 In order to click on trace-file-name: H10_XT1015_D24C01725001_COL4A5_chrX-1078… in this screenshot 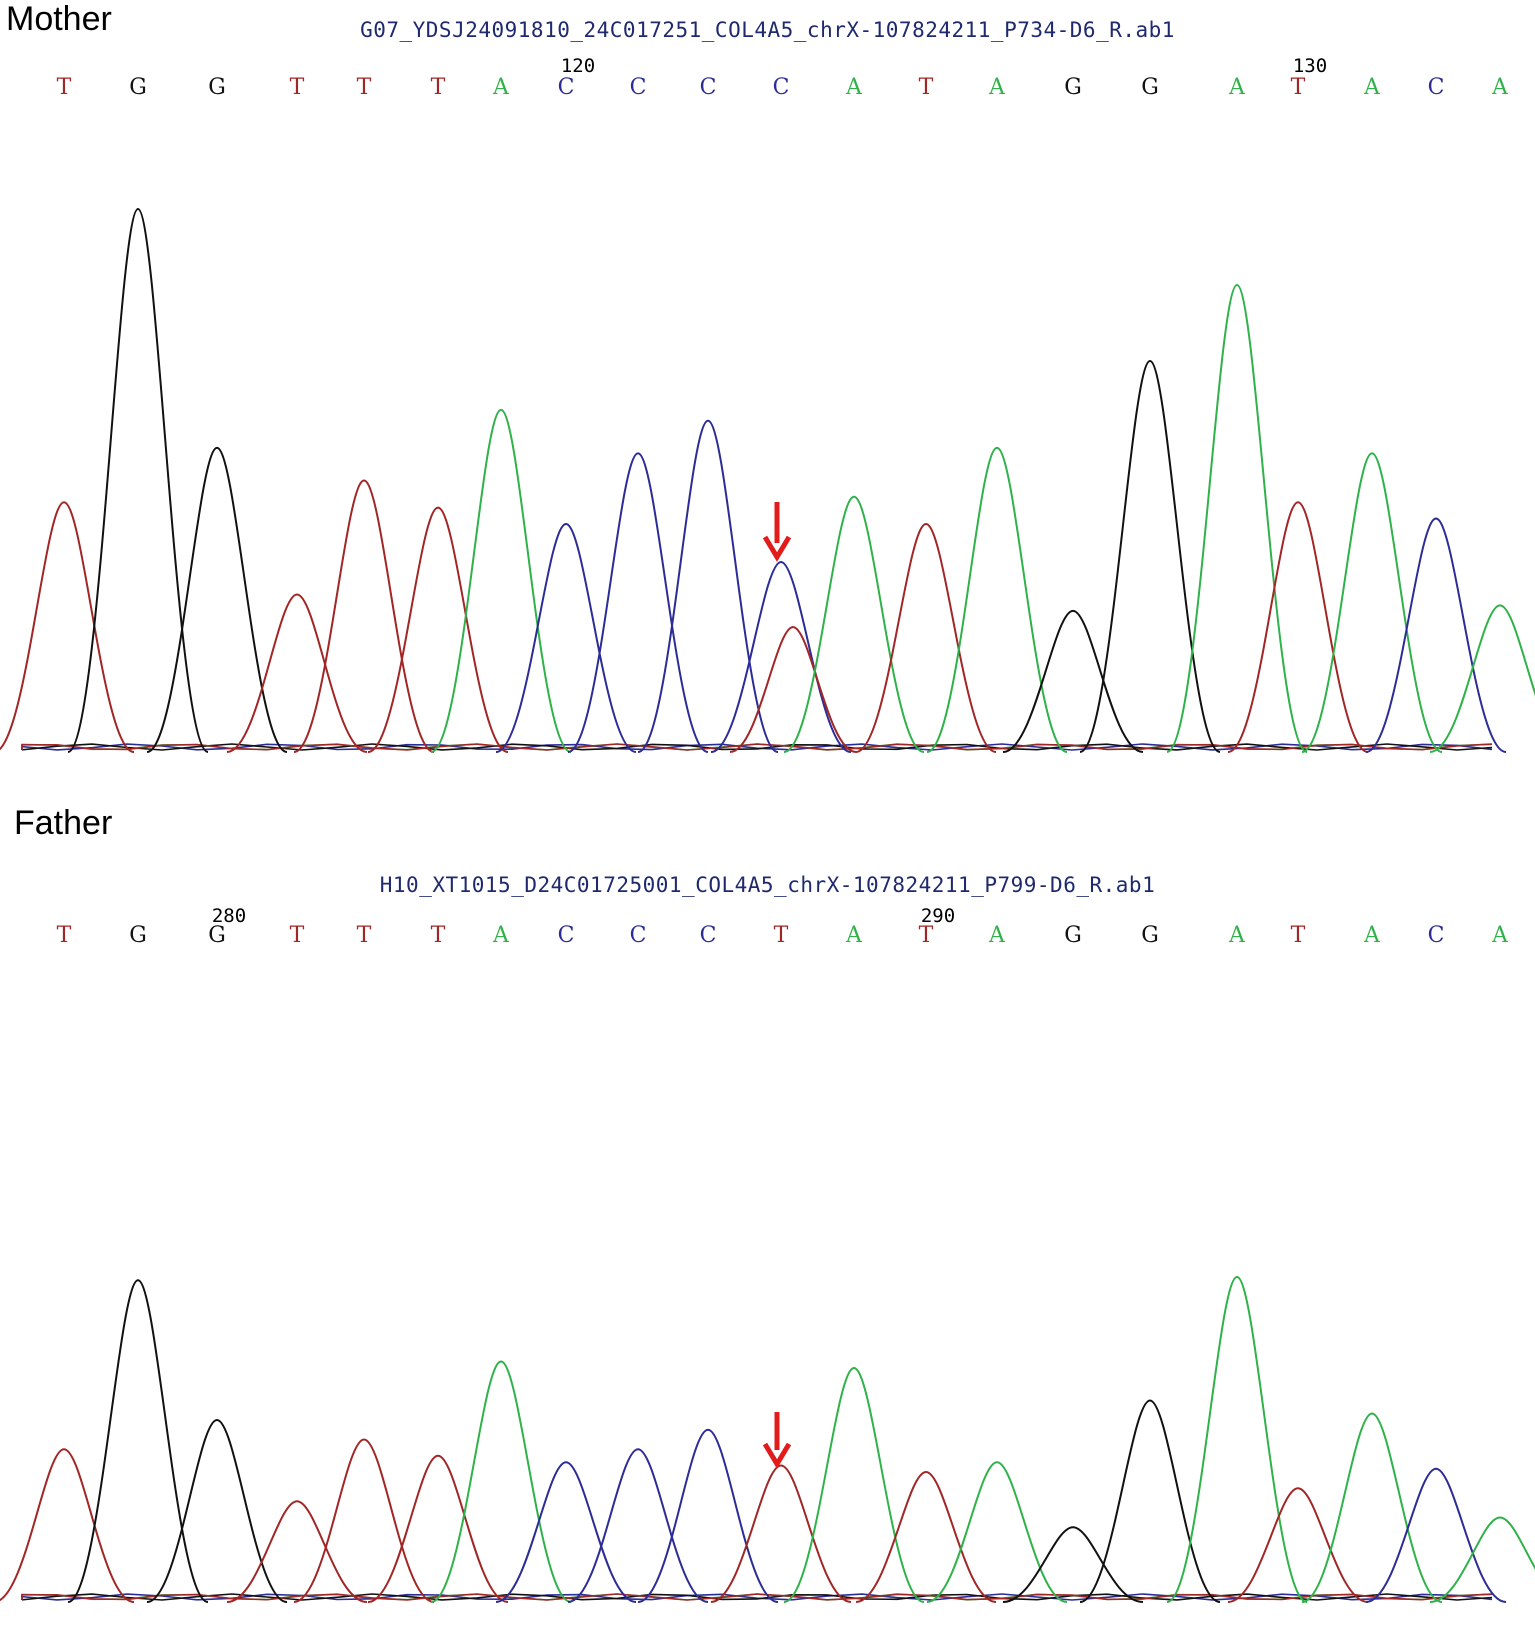, I will do `click(767, 885)`.